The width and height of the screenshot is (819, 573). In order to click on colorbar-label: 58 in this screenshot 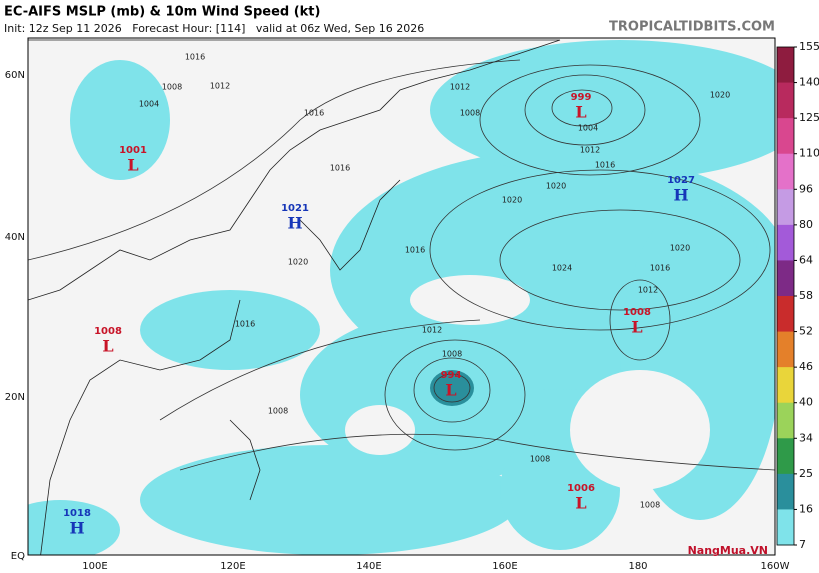, I will do `click(806, 295)`.